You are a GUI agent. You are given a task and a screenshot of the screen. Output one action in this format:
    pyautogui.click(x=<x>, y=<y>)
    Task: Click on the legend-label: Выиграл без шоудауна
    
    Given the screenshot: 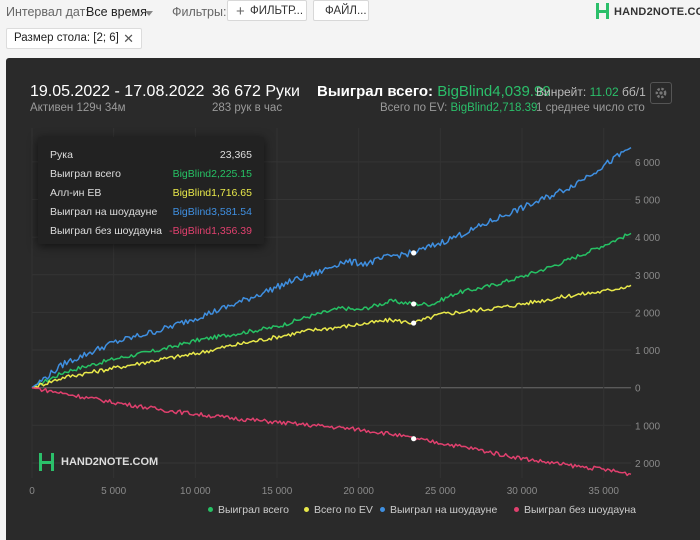 What is the action you would take?
    pyautogui.click(x=580, y=510)
    